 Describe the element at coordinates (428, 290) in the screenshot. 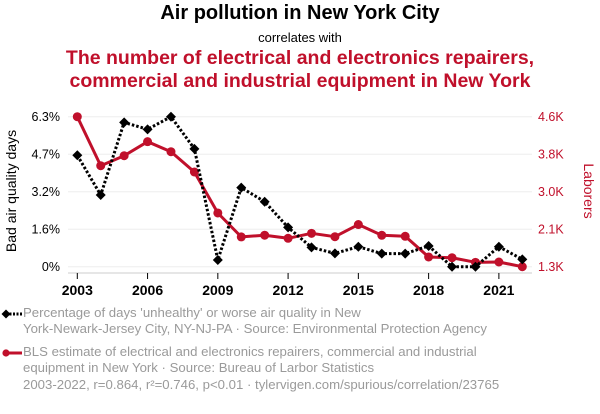

I see `x-tick-label: 2018` at that location.